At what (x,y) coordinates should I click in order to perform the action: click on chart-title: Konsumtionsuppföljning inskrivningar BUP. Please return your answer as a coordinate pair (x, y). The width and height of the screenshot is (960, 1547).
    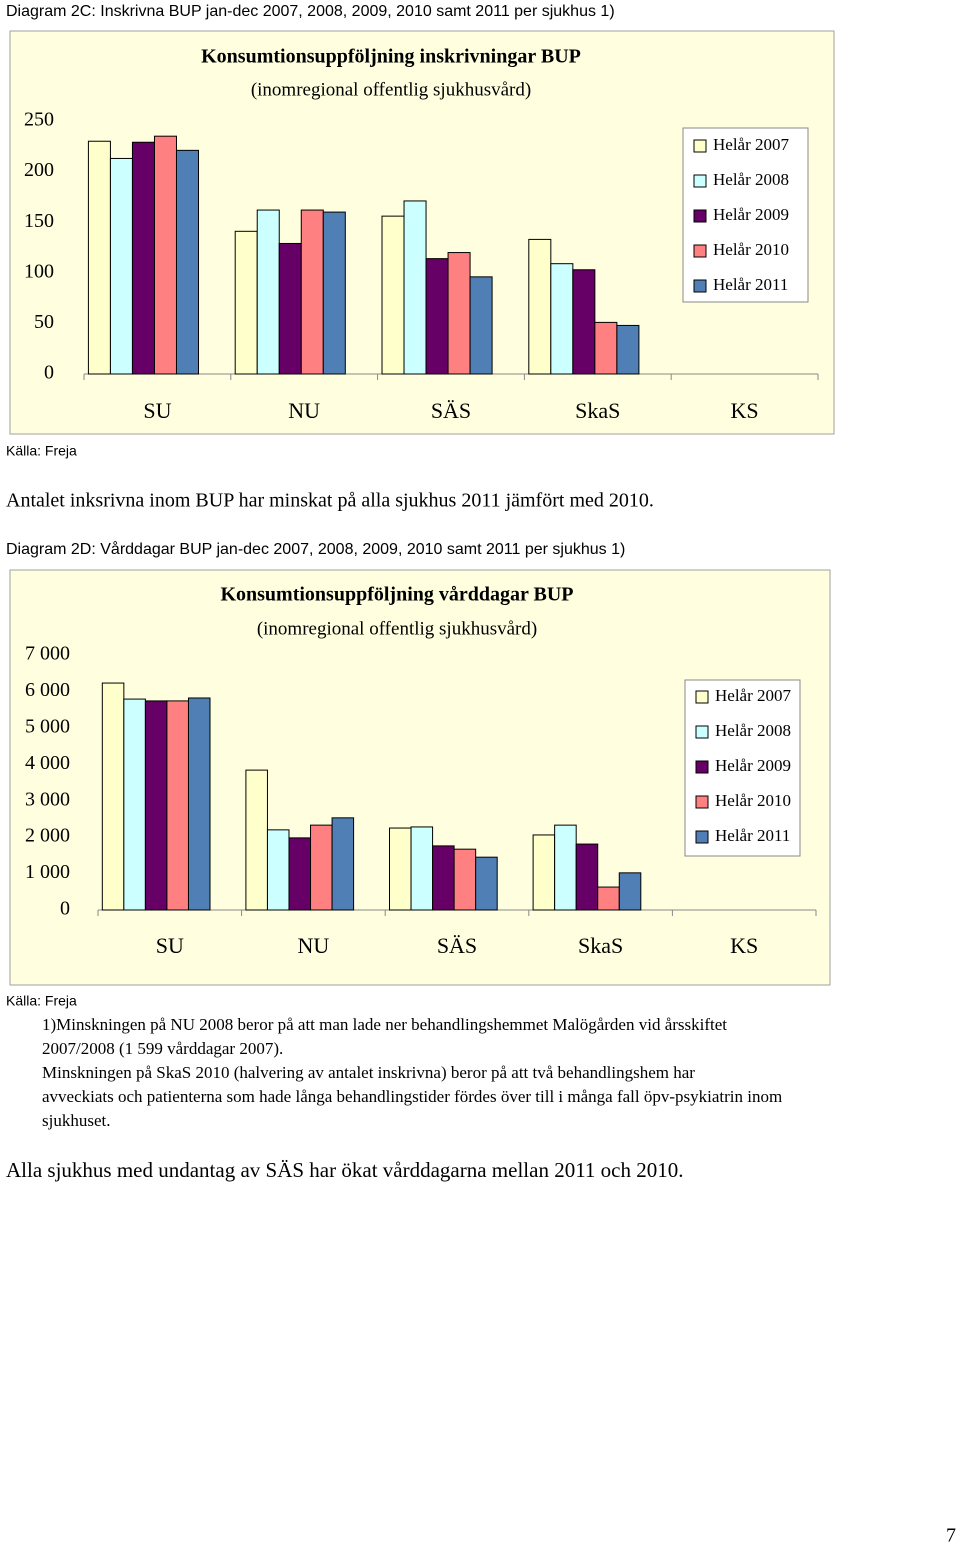
    Looking at the image, I should click on (391, 57).